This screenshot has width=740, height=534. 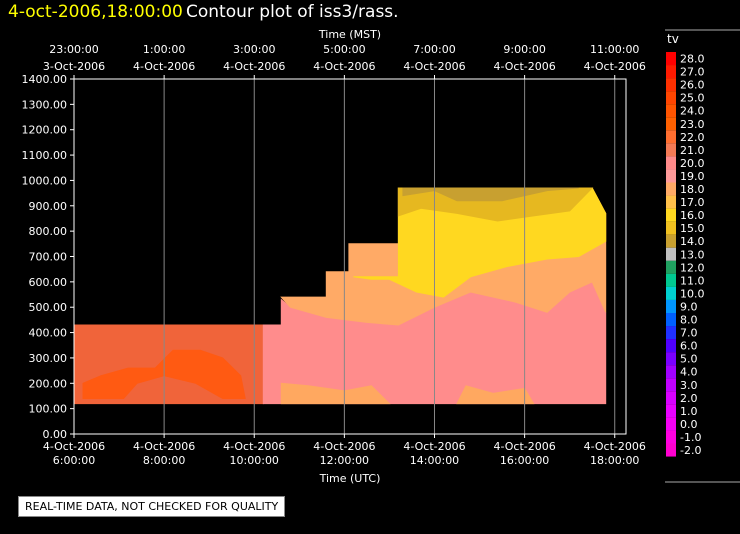 What do you see at coordinates (692, 267) in the screenshot?
I see `colorbar-value-label: 12.0` at bounding box center [692, 267].